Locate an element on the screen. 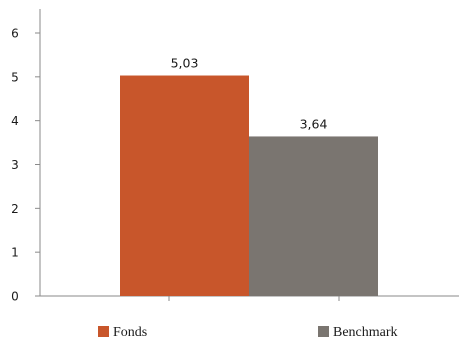  y-tick-label: 0 is located at coordinates (15, 297).